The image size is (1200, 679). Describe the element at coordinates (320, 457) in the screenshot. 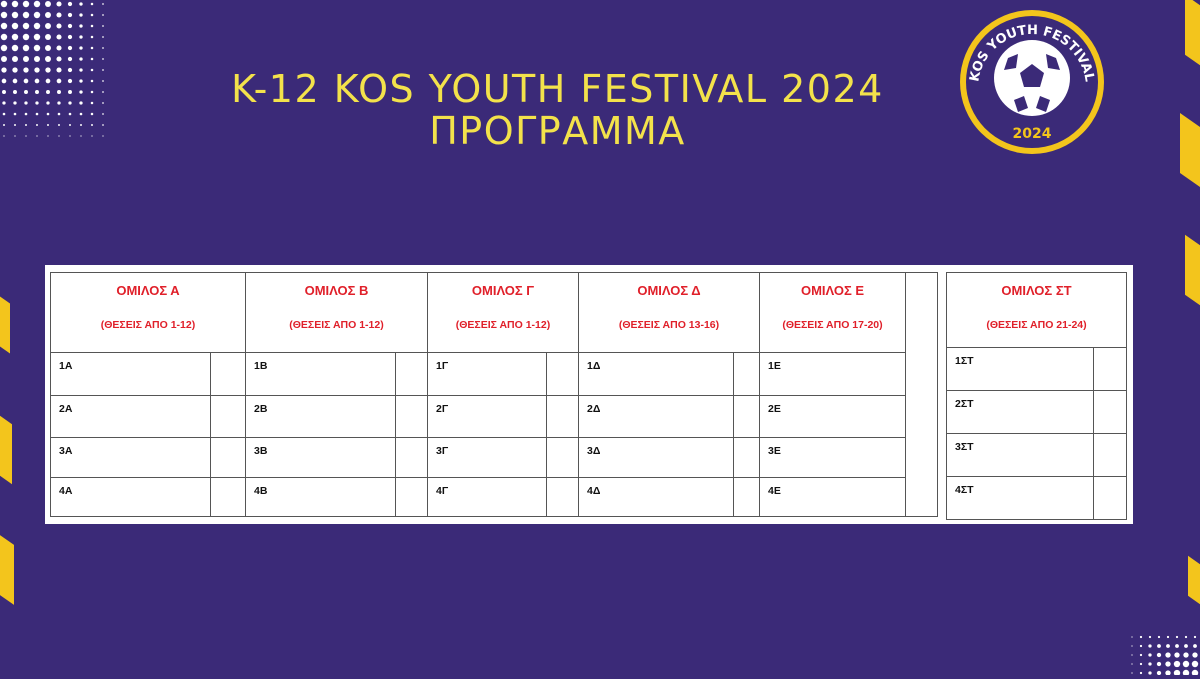

I see `team-slot: 3Β` at that location.